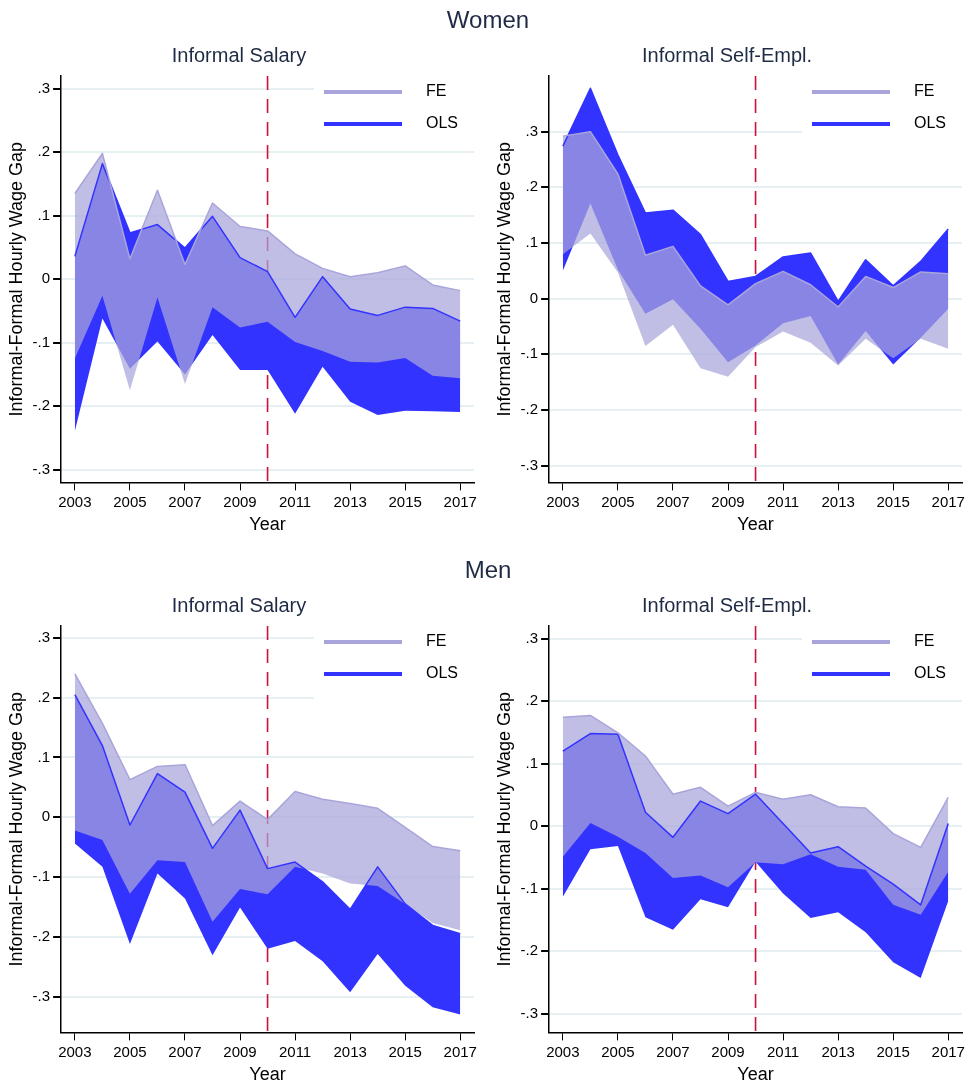 Image resolution: width=976 pixels, height=1080 pixels. What do you see at coordinates (488, 20) in the screenshot?
I see `text: Women` at bounding box center [488, 20].